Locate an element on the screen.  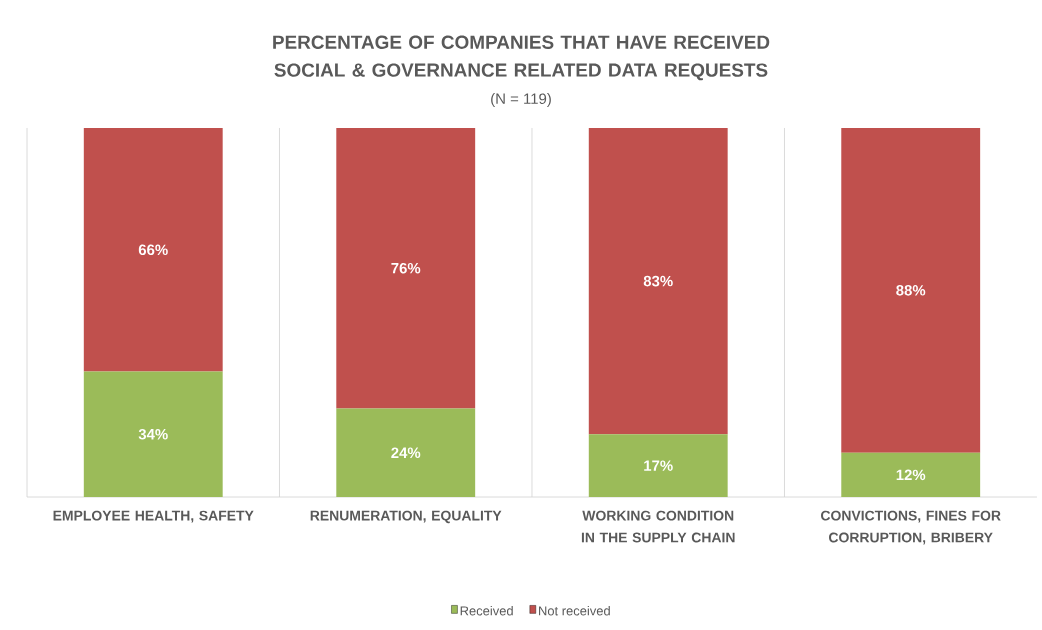
data-label: 34% is located at coordinates (153, 434).